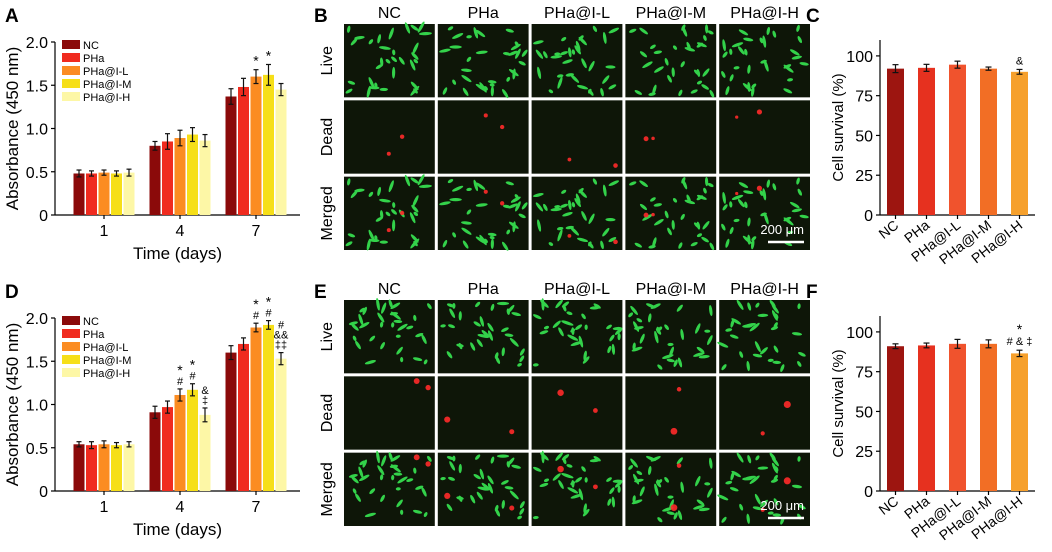 This screenshot has width=1052, height=552. Describe the element at coordinates (782, 229) in the screenshot. I see `scale-bar-label: 200 μm` at that location.